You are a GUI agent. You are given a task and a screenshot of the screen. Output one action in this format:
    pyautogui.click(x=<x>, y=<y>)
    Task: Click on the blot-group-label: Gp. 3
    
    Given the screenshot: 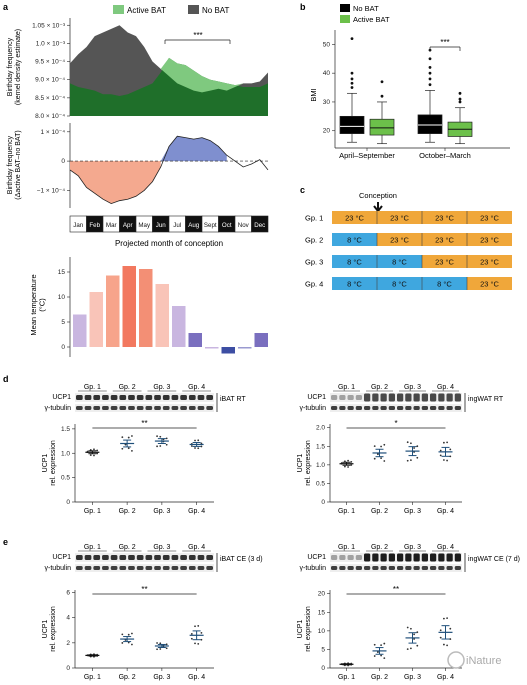 What is the action you would take?
    pyautogui.click(x=161, y=547)
    